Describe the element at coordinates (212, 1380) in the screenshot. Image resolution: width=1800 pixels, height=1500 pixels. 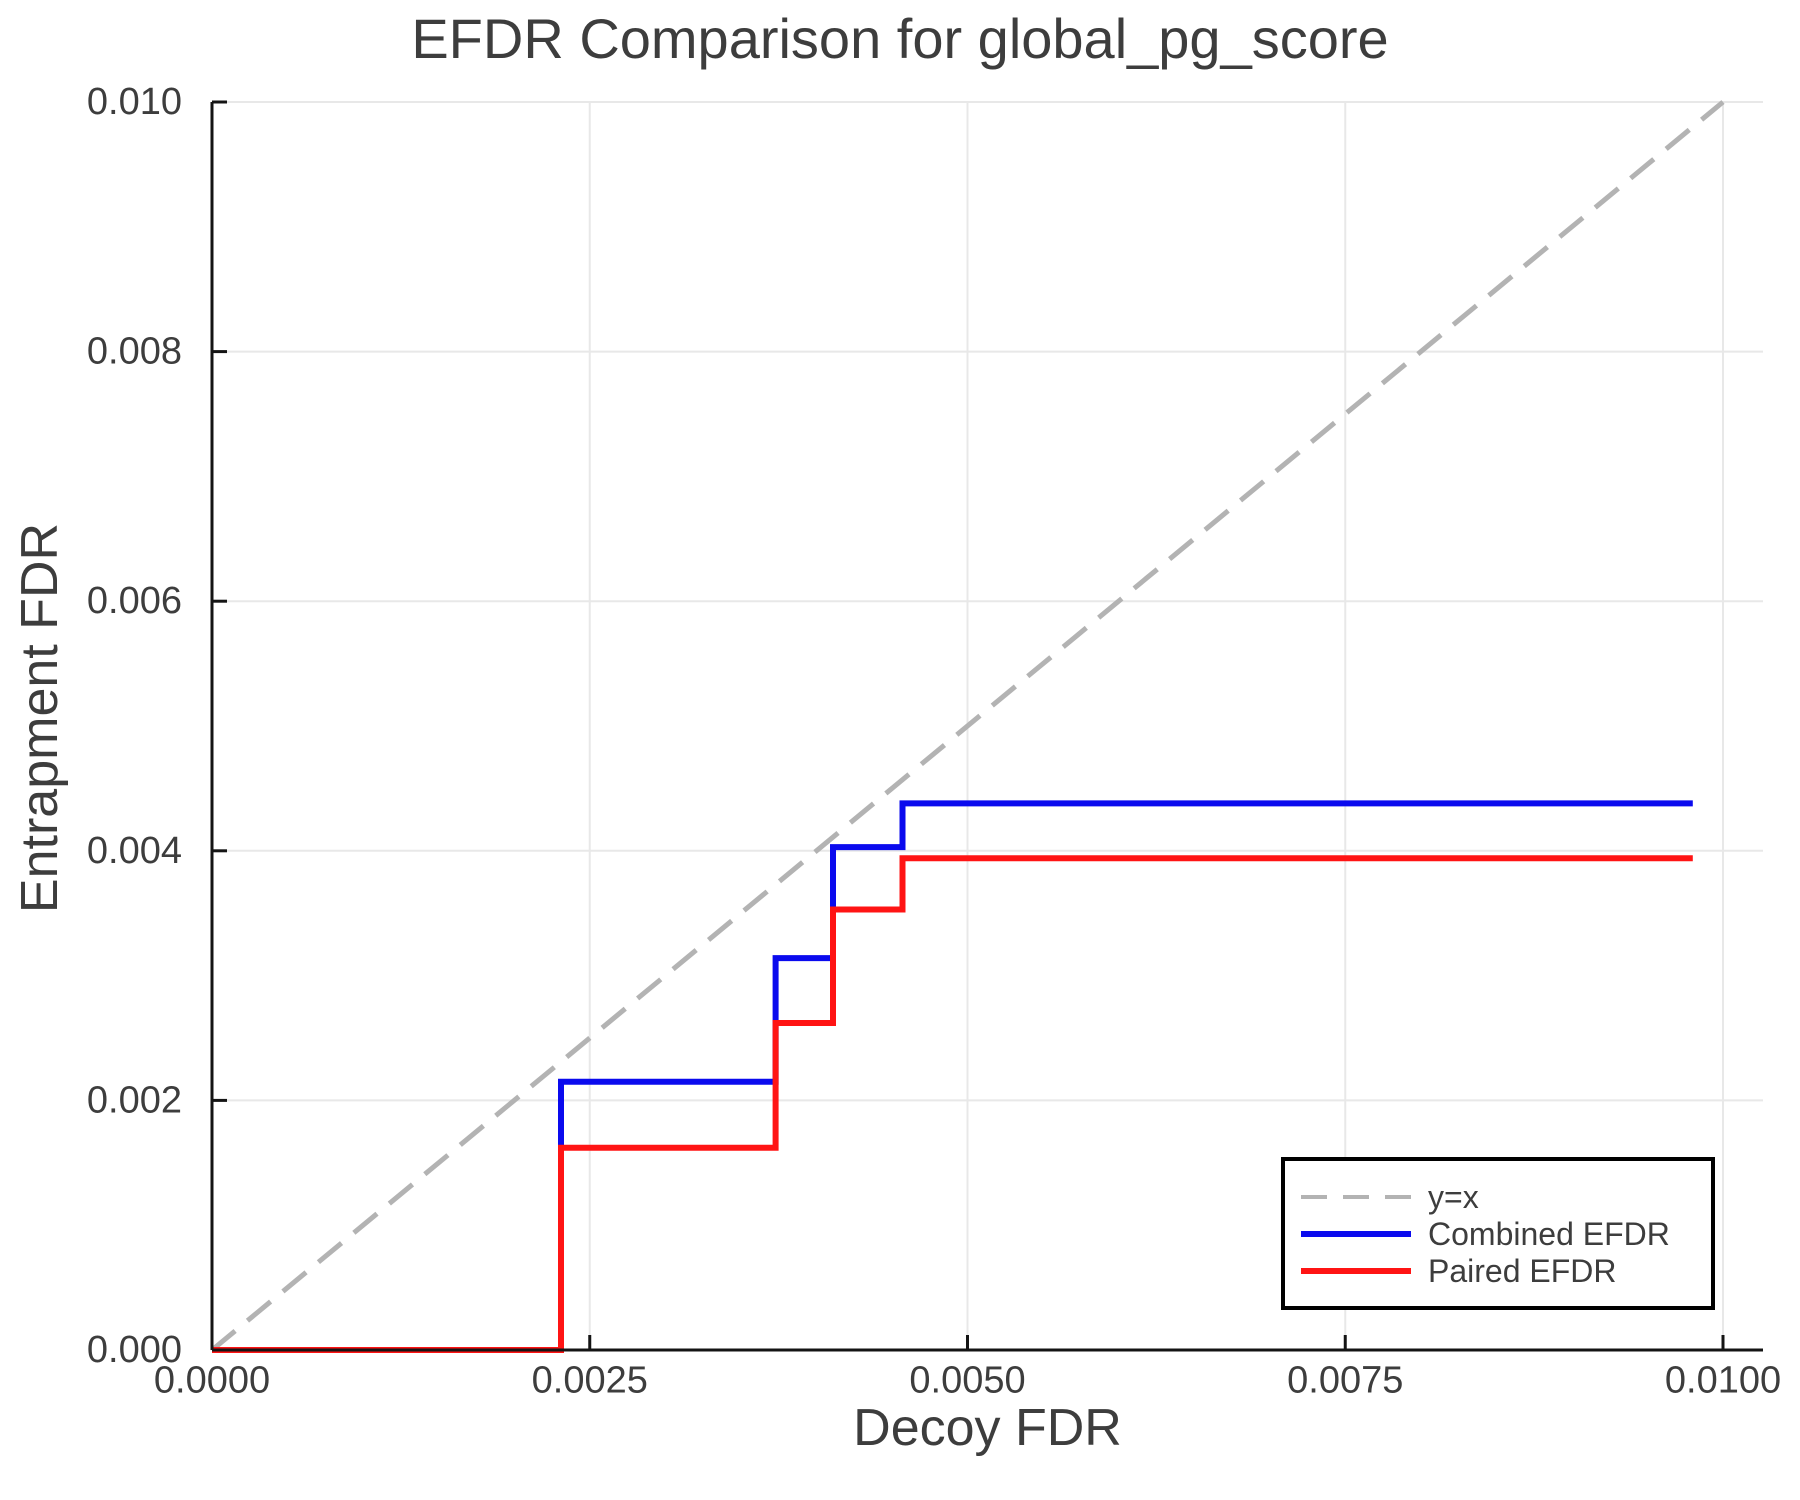
I see `x-tick-label: 0.0000` at that location.